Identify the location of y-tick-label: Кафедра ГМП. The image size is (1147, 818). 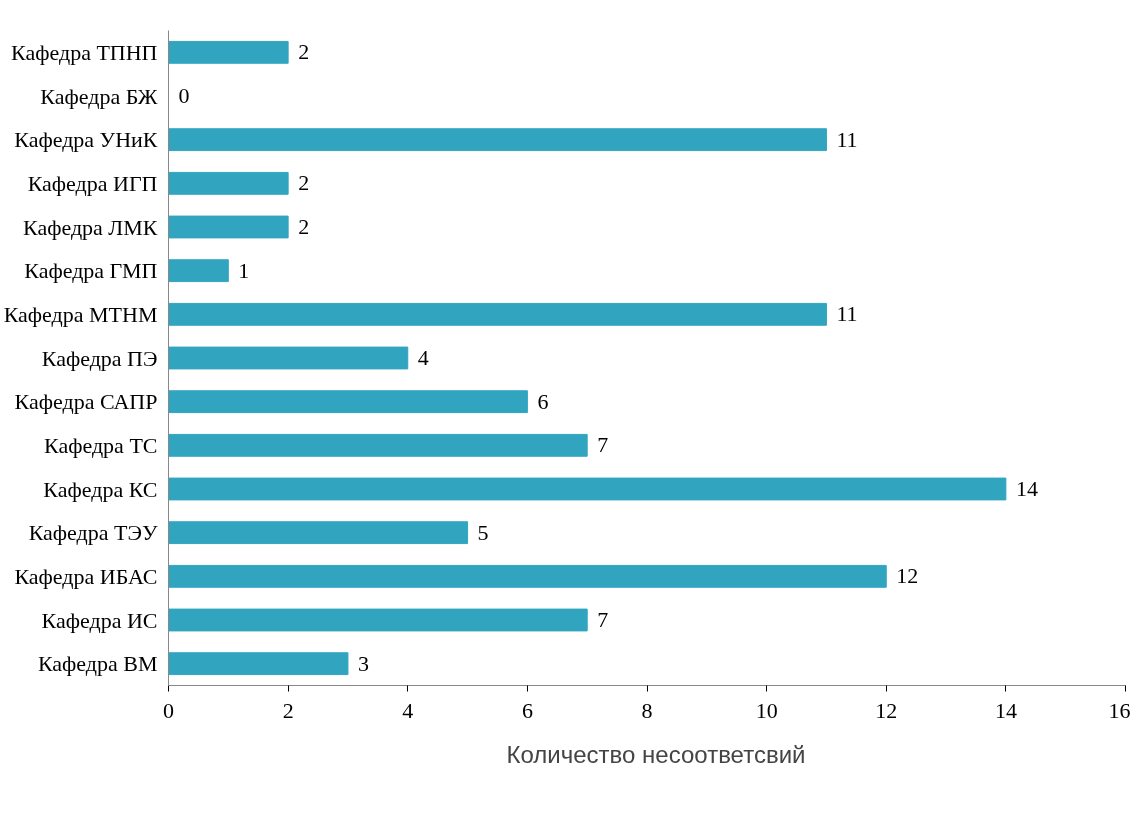
(91, 271).